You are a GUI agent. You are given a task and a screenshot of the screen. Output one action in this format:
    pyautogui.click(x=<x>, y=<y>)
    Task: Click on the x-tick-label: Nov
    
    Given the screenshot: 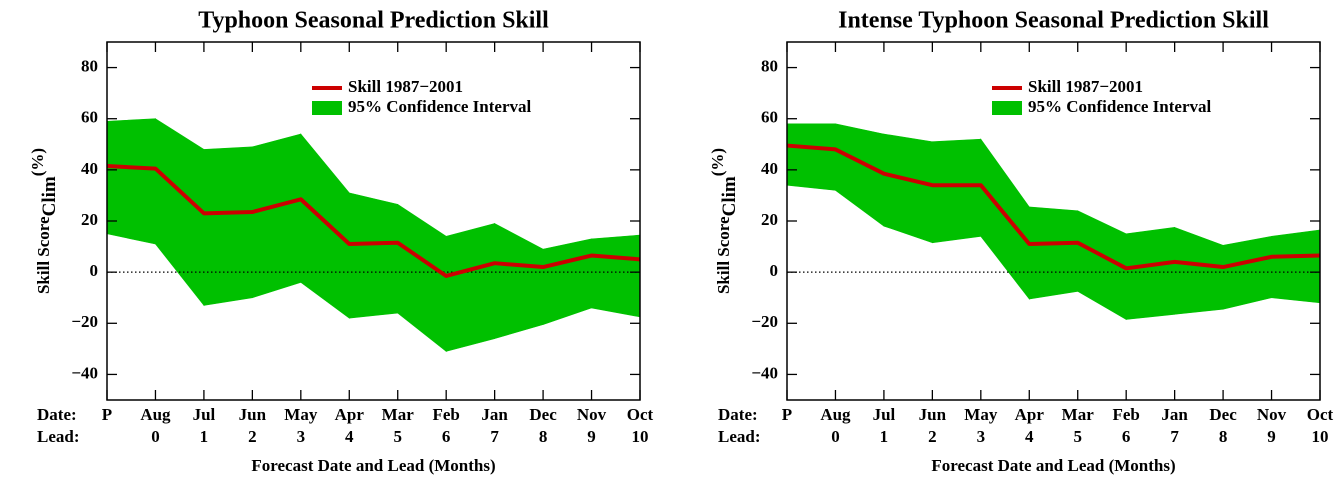 What is the action you would take?
    pyautogui.click(x=592, y=414)
    